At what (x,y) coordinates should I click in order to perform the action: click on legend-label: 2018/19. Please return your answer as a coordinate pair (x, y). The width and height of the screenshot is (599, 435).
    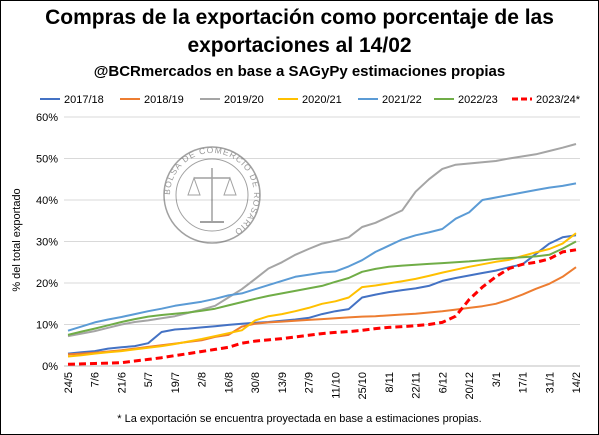
    Looking at the image, I should click on (164, 100).